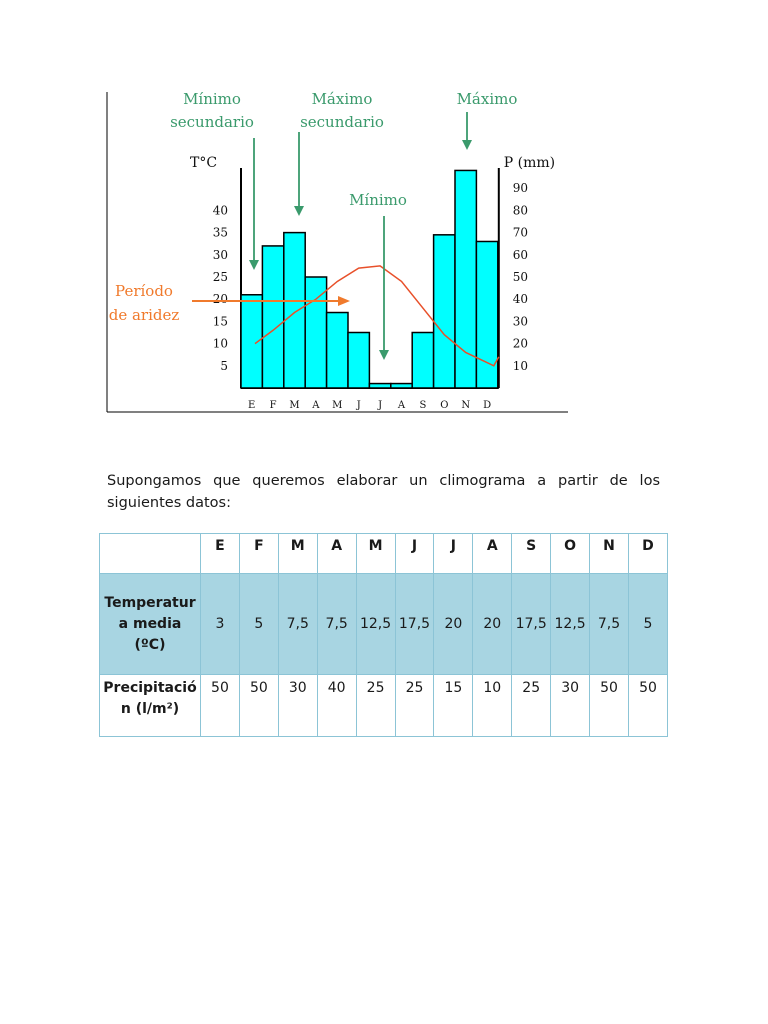 The width and height of the screenshot is (768, 1024). Describe the element at coordinates (648, 553) in the screenshot. I see `month-header: D` at that location.